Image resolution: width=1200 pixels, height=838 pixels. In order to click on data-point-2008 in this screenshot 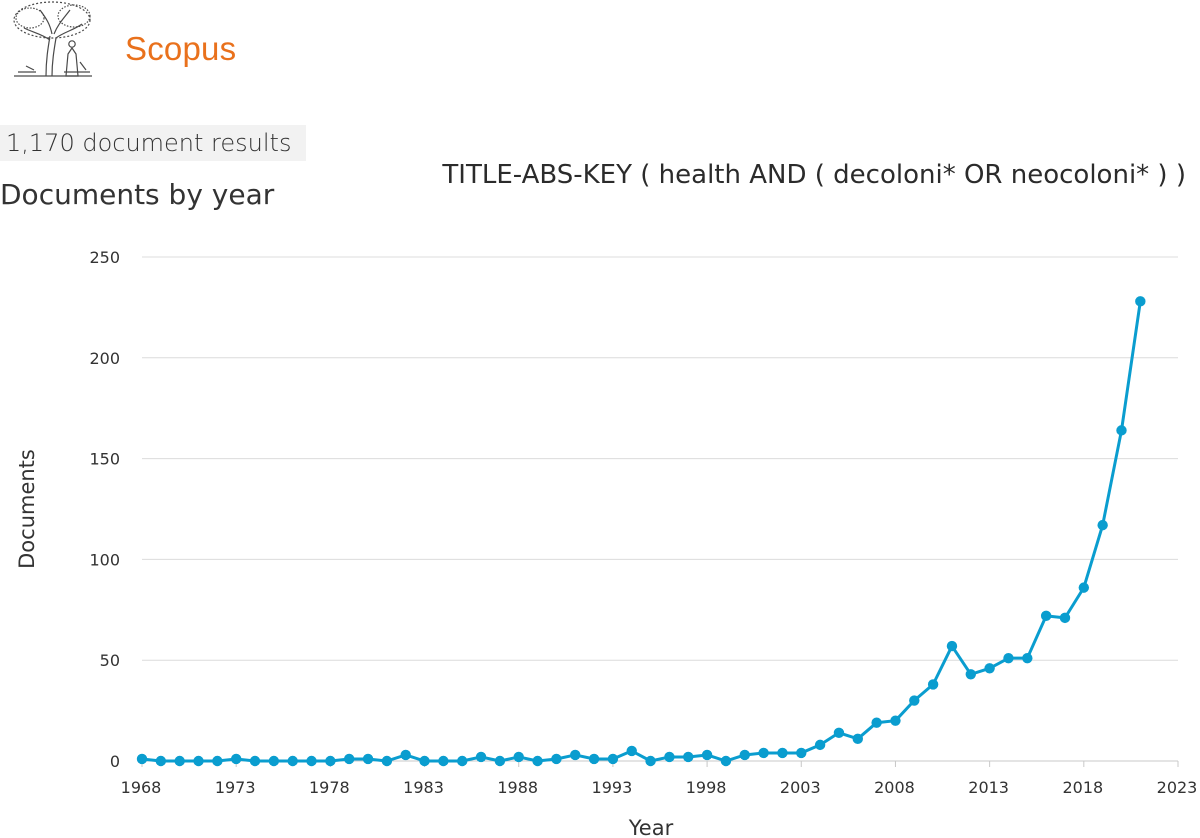, I will do `click(895, 720)`.